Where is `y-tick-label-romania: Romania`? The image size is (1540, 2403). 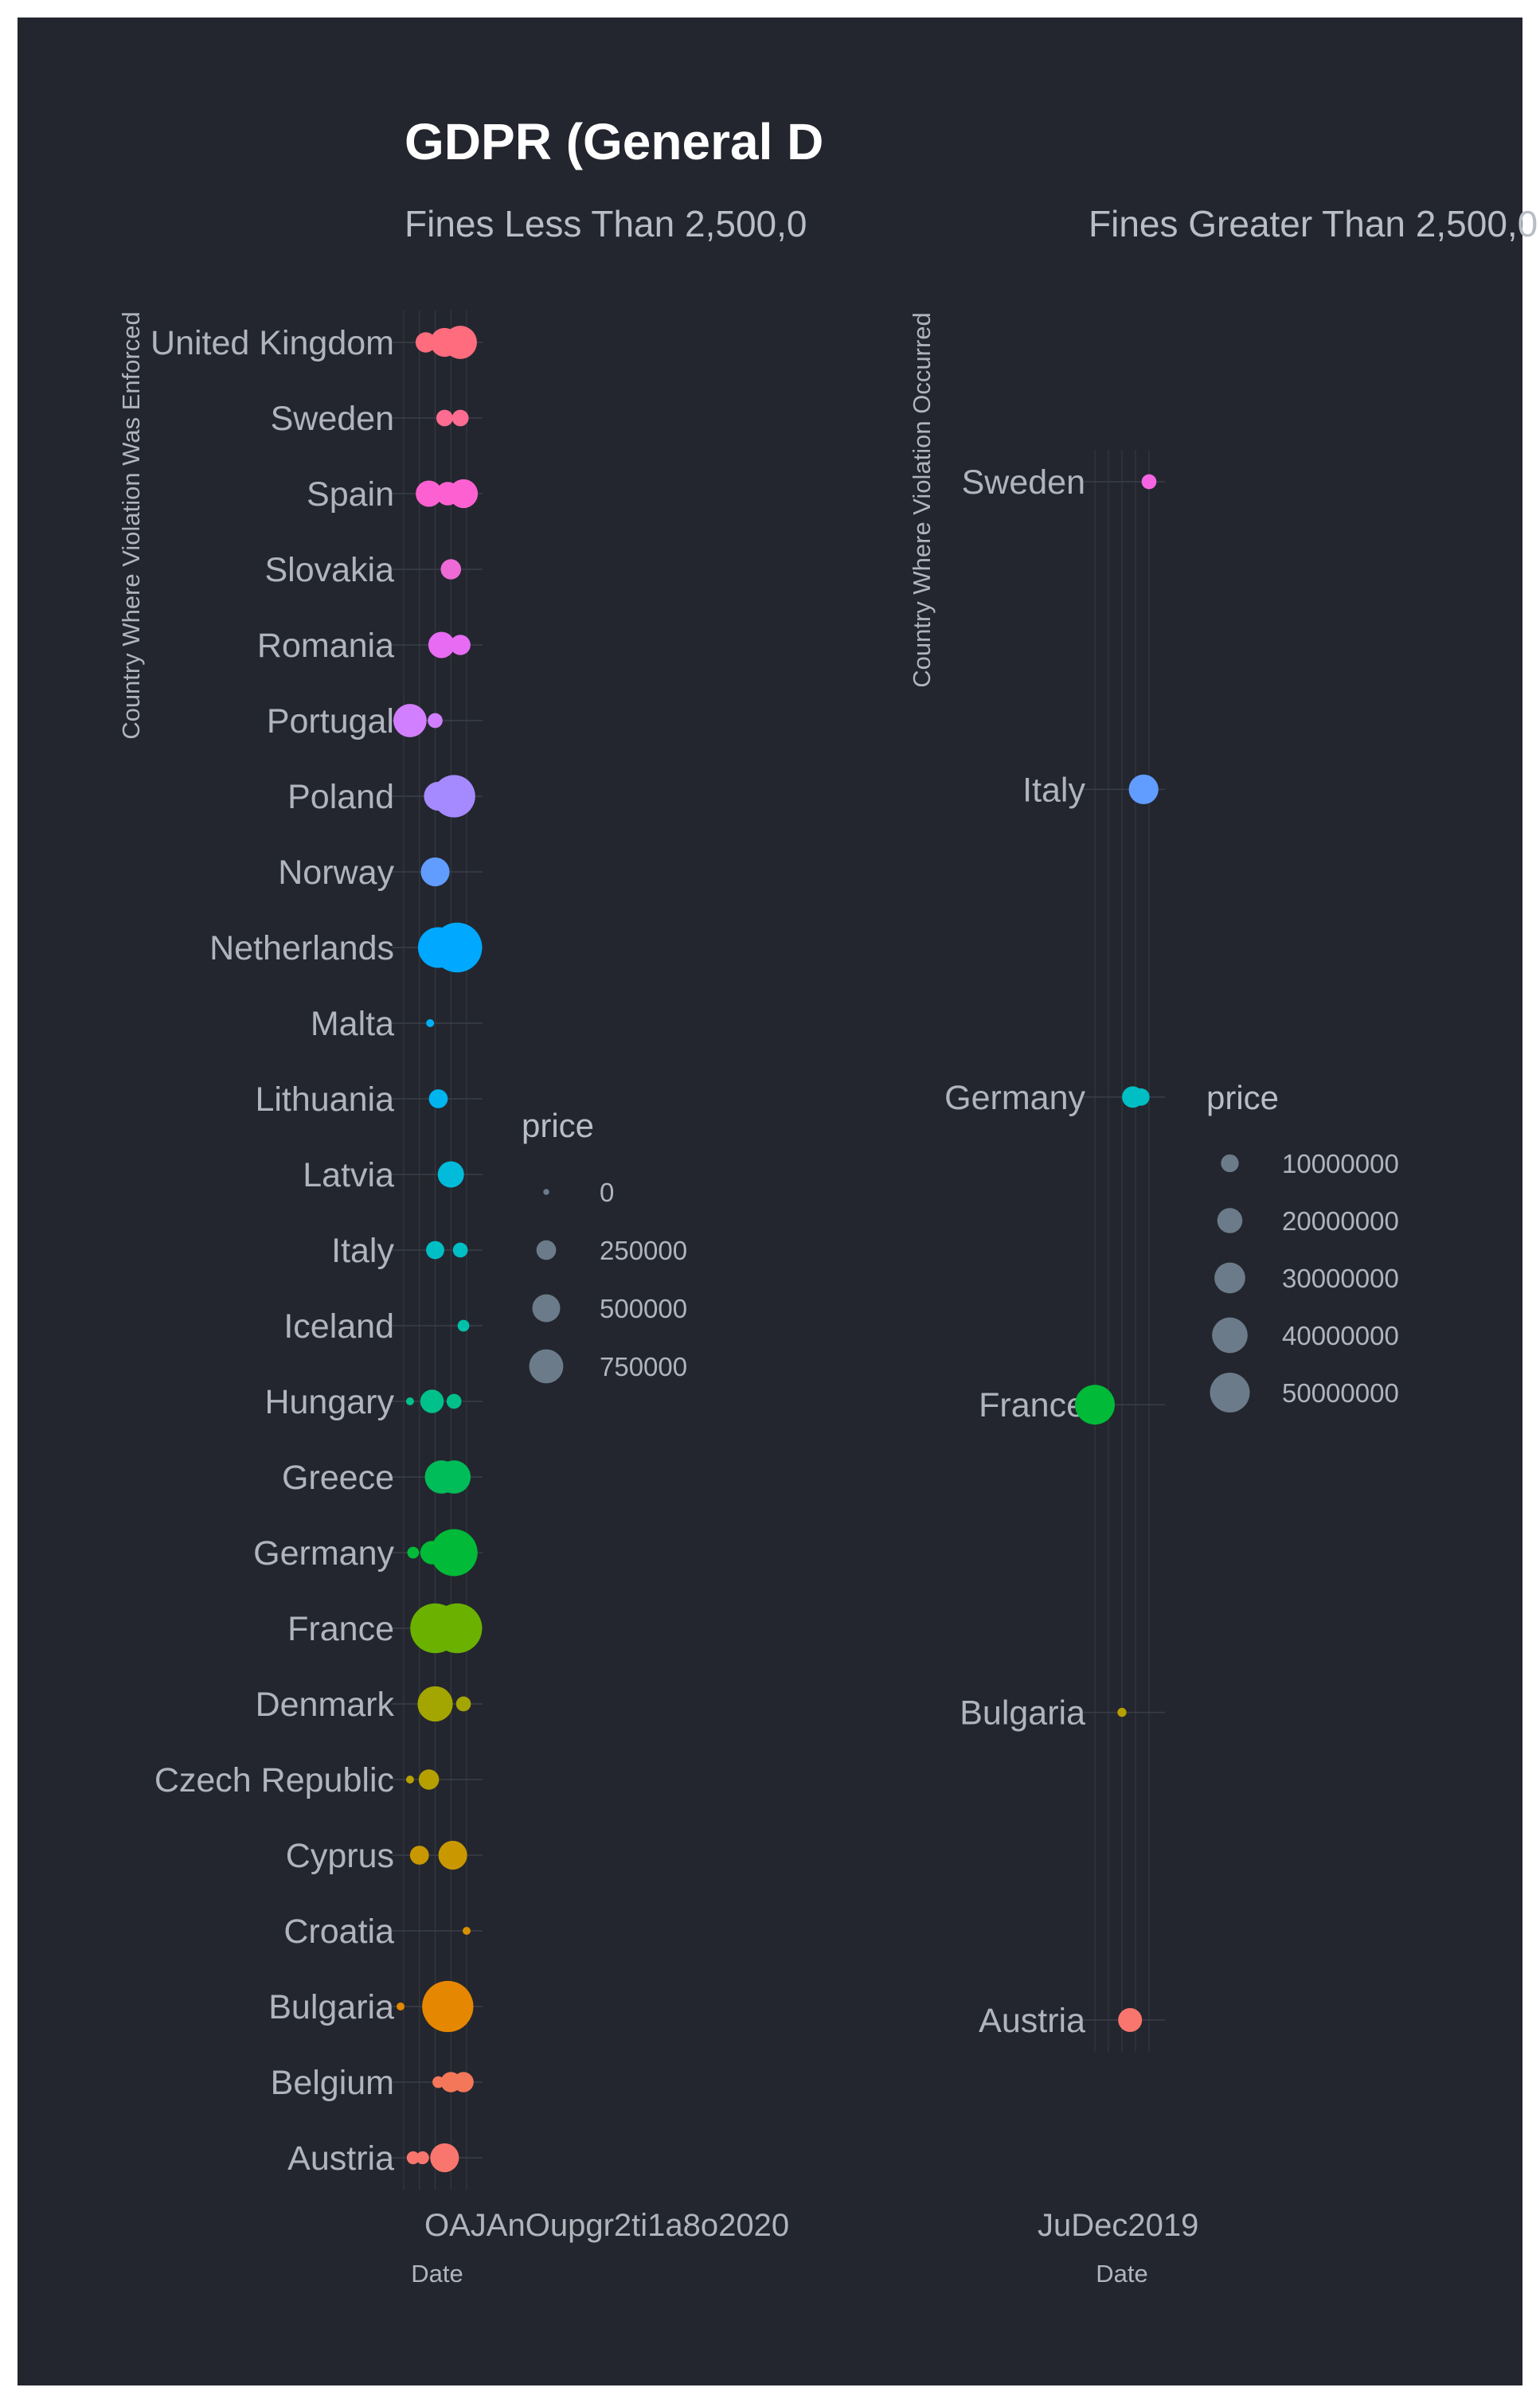 y-tick-label-romania: Romania is located at coordinates (325, 646).